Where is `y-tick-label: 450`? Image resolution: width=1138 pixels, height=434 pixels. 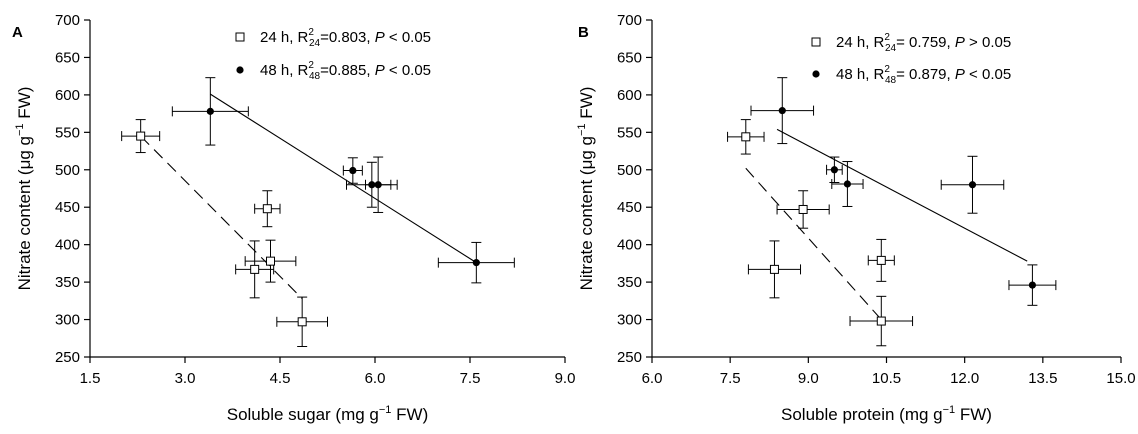
y-tick-label: 450 is located at coordinates (629, 207).